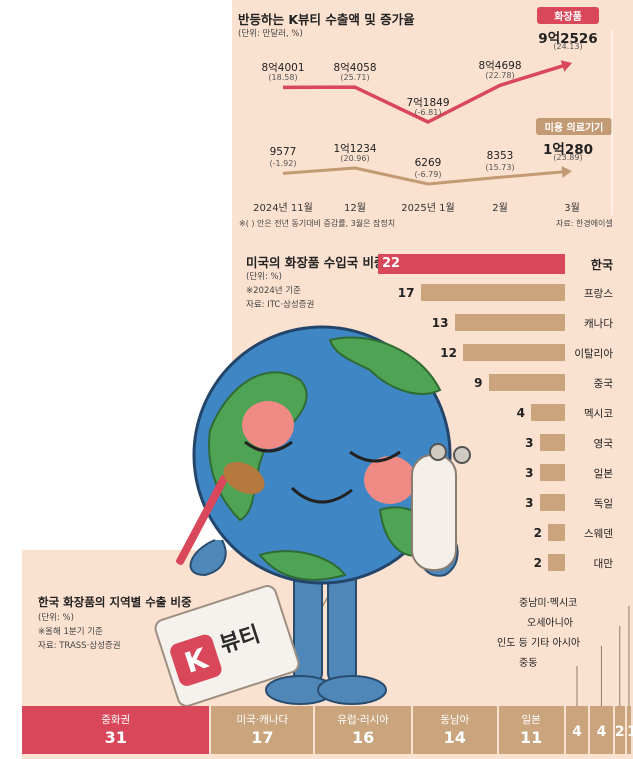  Describe the element at coordinates (550, 623) in the screenshot. I see `export-callout-label: 오세아니아` at that location.